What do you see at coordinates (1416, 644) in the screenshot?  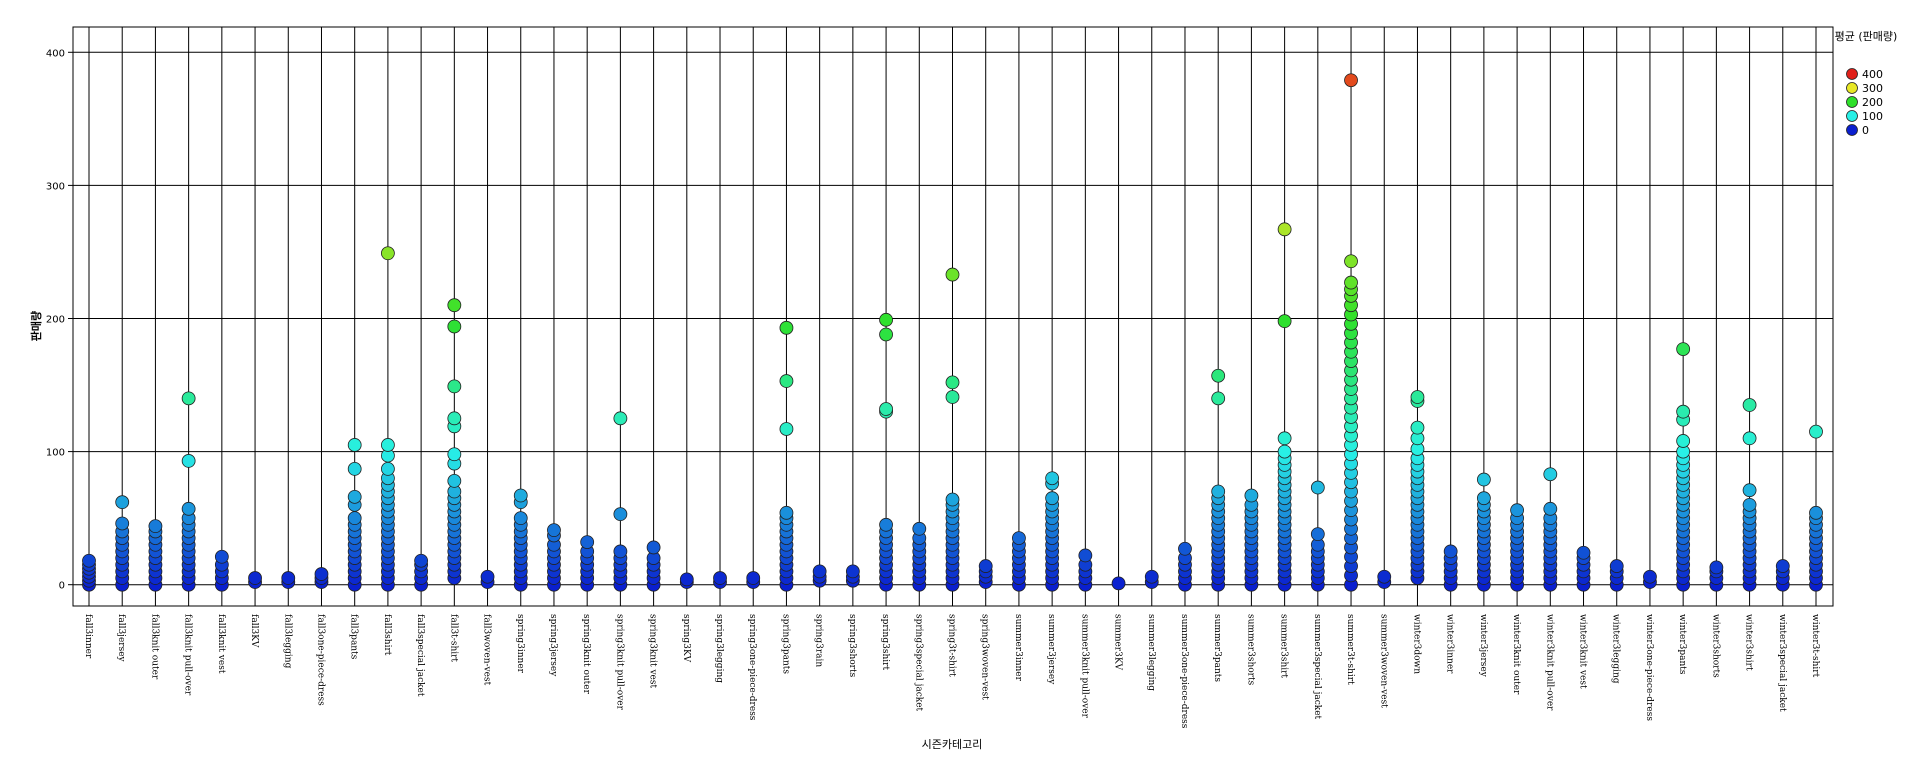 I see `x-tick-label: winter3down` at bounding box center [1416, 644].